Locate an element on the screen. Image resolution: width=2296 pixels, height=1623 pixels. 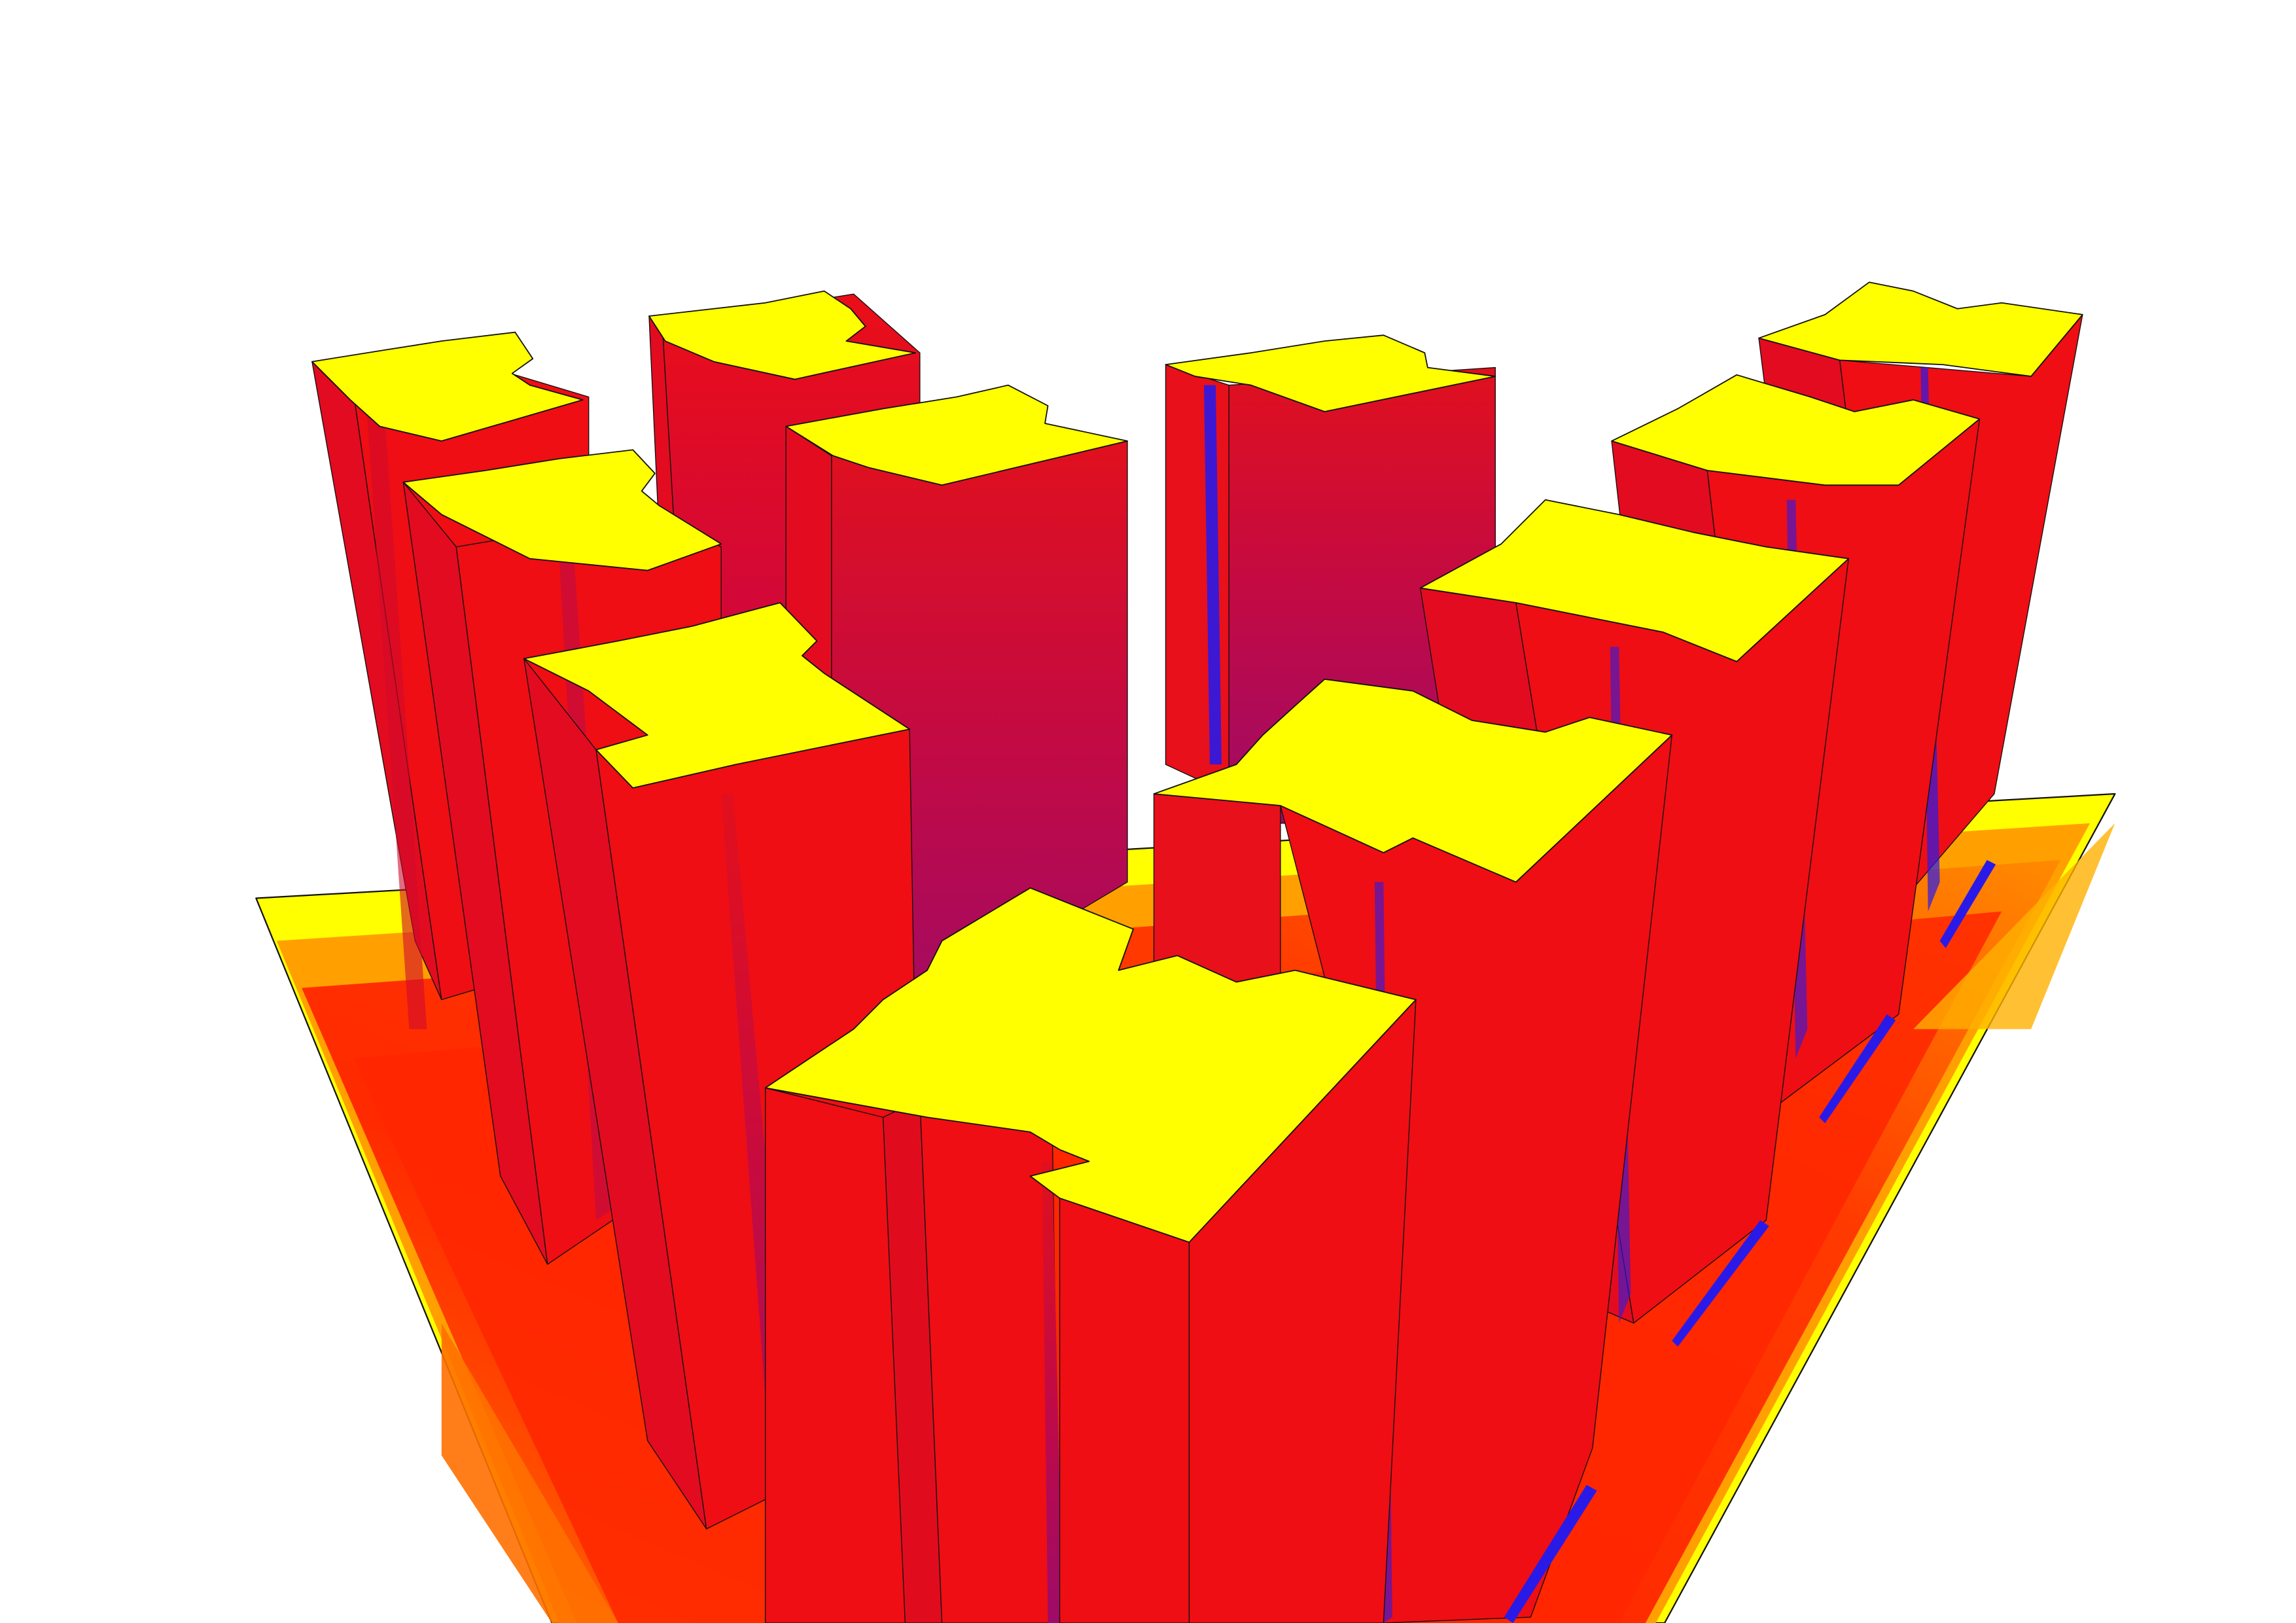
tower-front-center is located at coordinates (1090, 1255).